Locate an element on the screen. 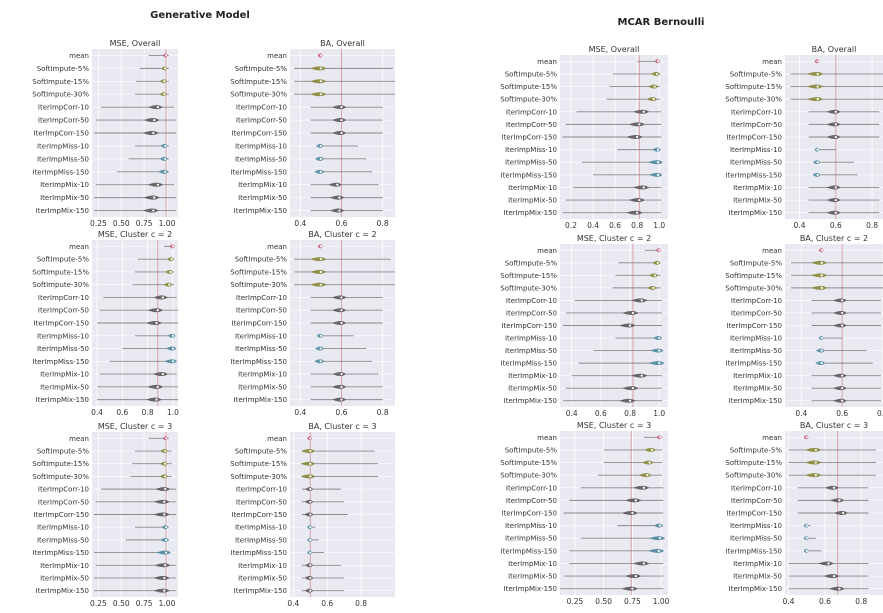 The width and height of the screenshot is (883, 613). category-label: SoftImpute-30% is located at coordinates (258, 477).